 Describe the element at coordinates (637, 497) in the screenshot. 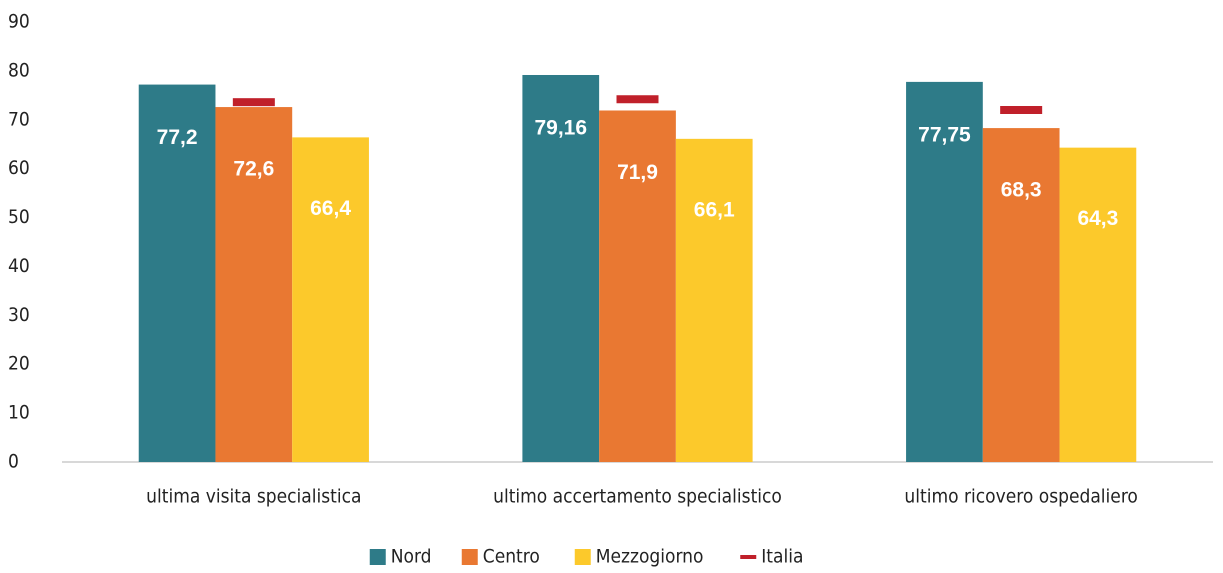

I see `x-tick-label: ultimo accertamento specialistico` at that location.